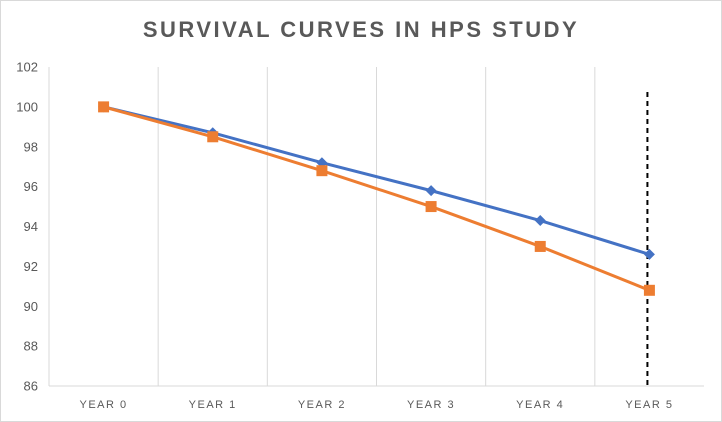 The height and width of the screenshot is (422, 722). What do you see at coordinates (31, 386) in the screenshot?
I see `y-tick-label: 86` at bounding box center [31, 386].